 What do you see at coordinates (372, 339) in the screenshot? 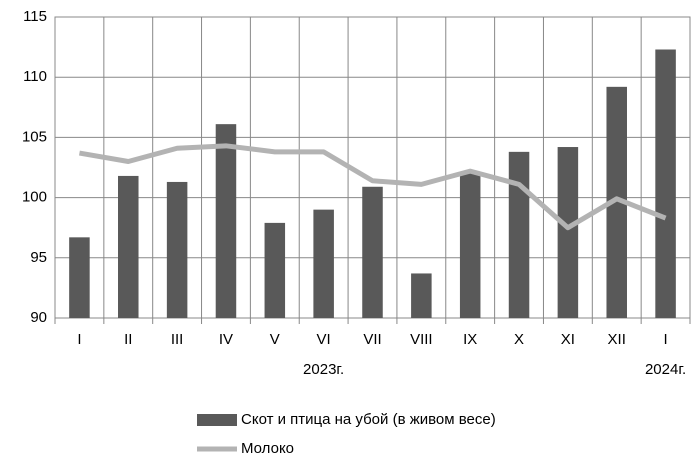
I see `x-tick-label: VII` at bounding box center [372, 339].